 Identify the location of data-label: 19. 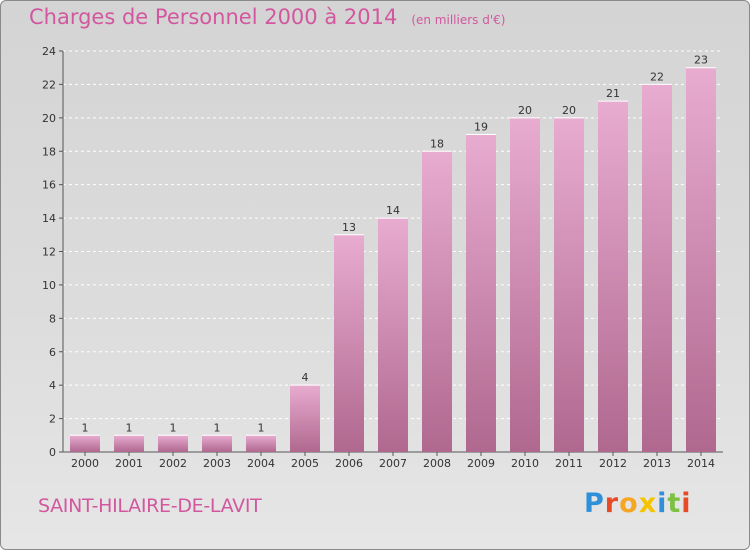
(481, 127).